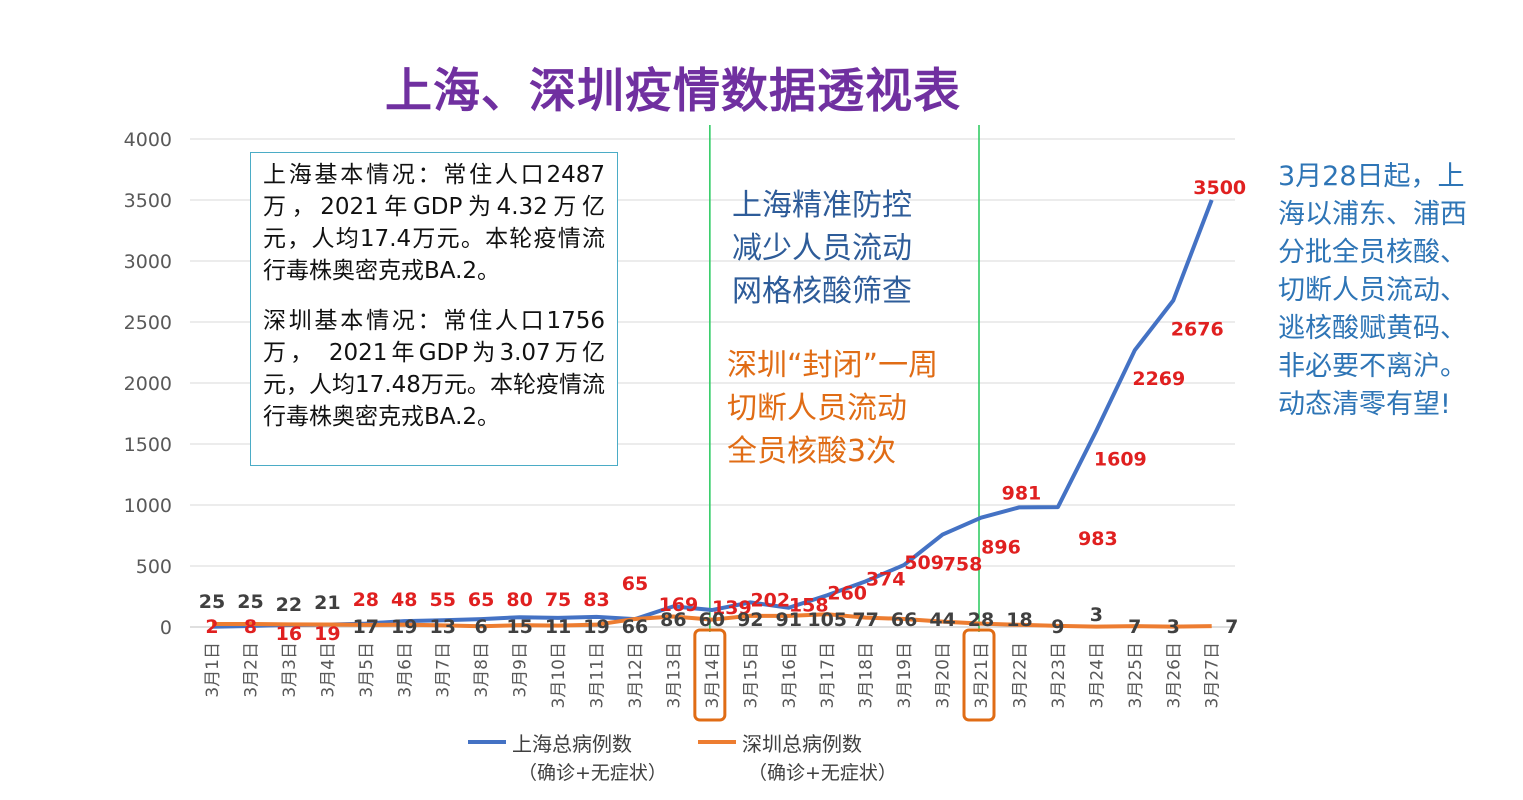 The width and height of the screenshot is (1523, 800). Describe the element at coordinates (558, 627) in the screenshot. I see `shenzhen-data-label: 11` at that location.